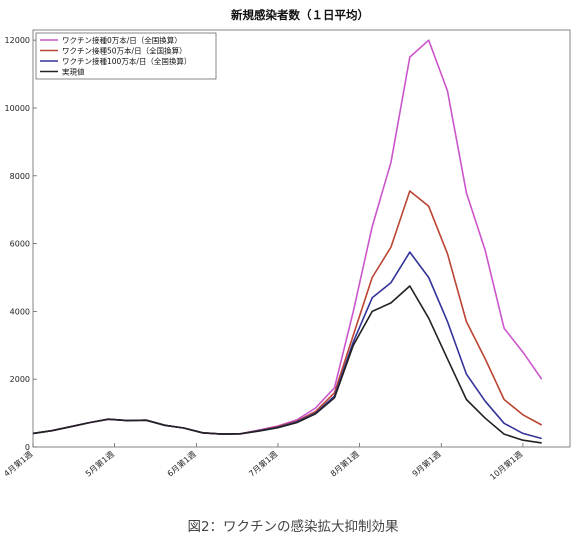 This screenshot has width=586, height=537. I want to click on x-tick-label: 6月第1週, so click(181, 464).